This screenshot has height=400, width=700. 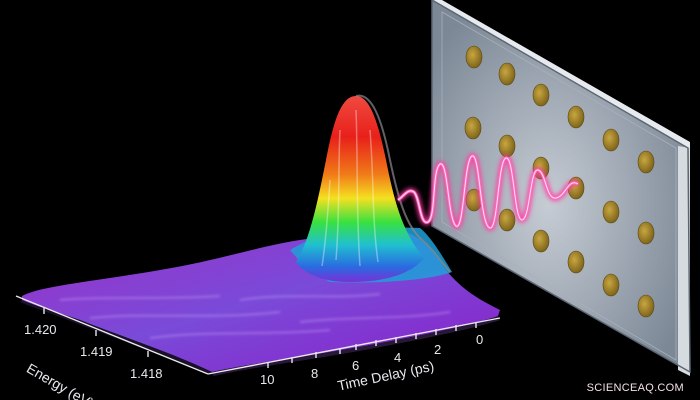 What do you see at coordinates (398, 357) in the screenshot?
I see `time-tick-label: 4` at bounding box center [398, 357].